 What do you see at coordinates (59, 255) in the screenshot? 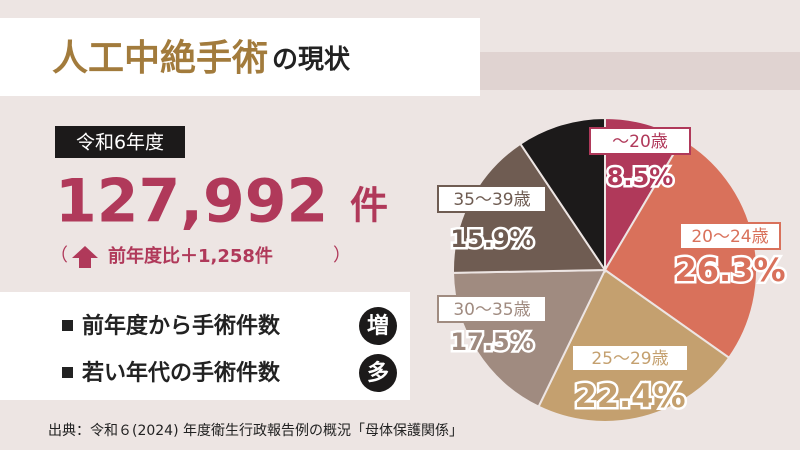
I see `change-open: （` at bounding box center [59, 255].